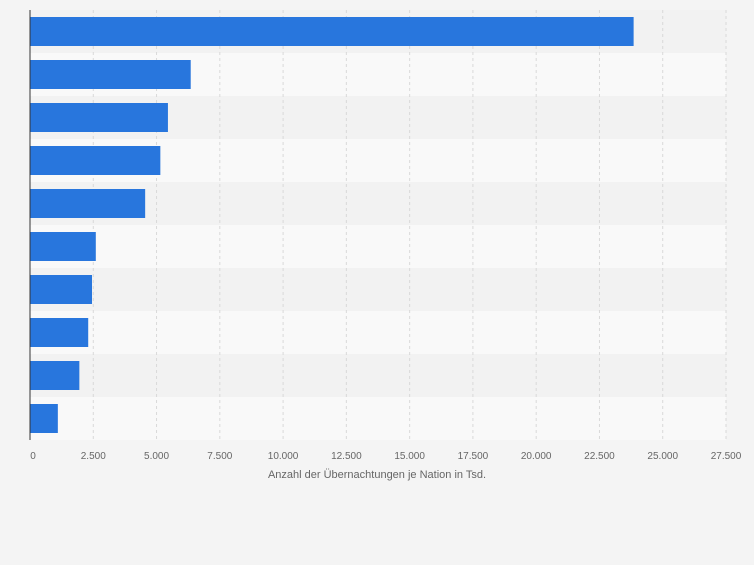 The image size is (754, 565). I want to click on x-tick-label: 0, so click(33, 456).